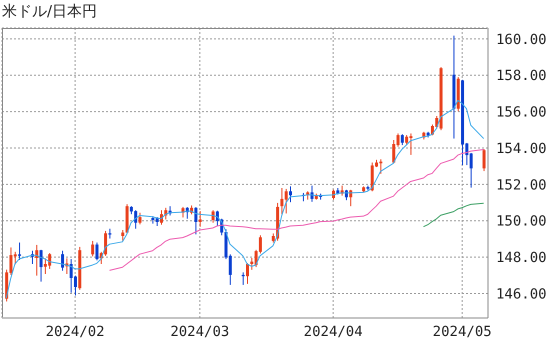  What do you see at coordinates (521, 294) in the screenshot?
I see `y-tick-label: 146.00` at bounding box center [521, 294].